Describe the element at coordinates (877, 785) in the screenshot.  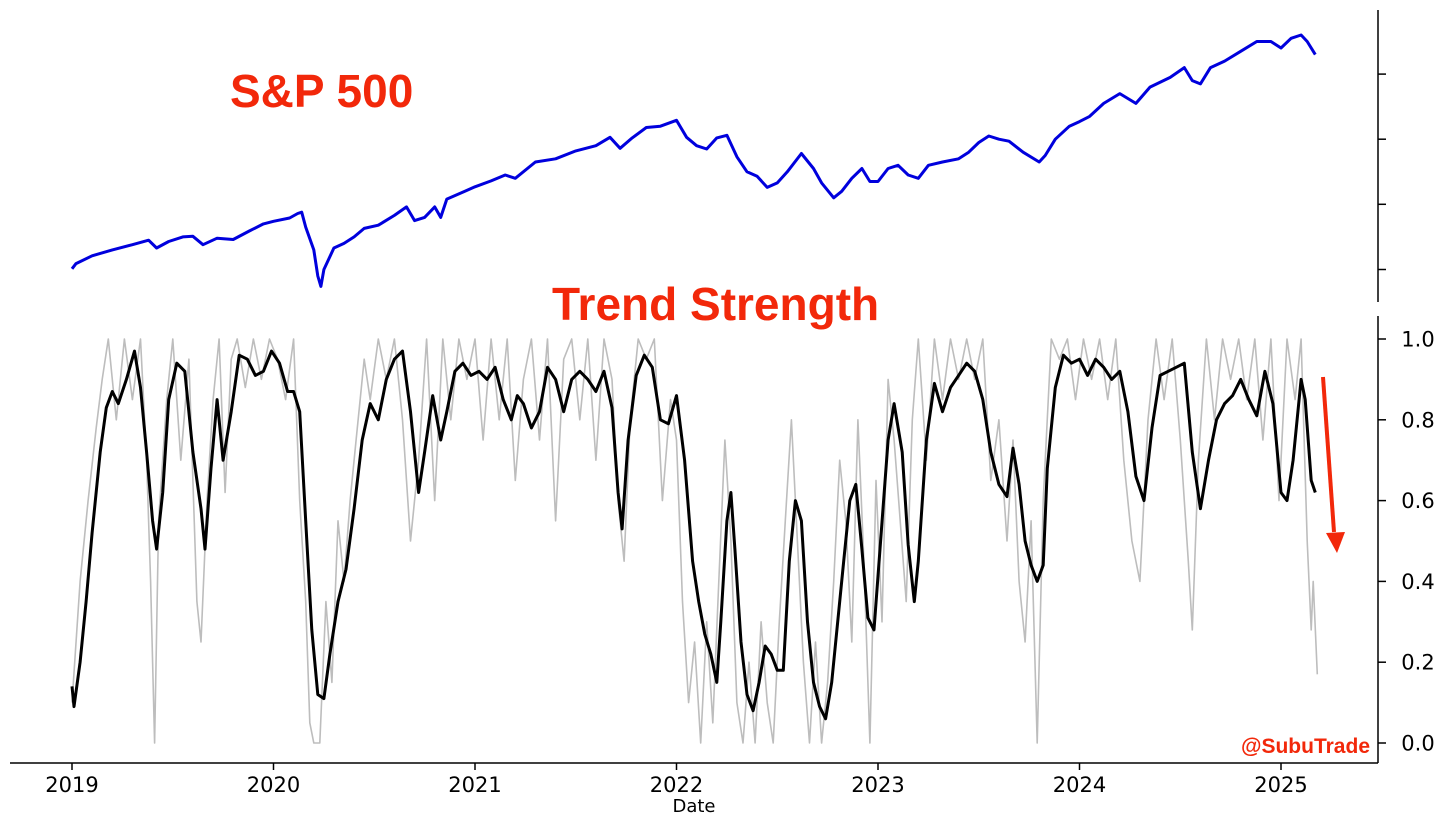
I see `x-tick-label: 2023` at that location.